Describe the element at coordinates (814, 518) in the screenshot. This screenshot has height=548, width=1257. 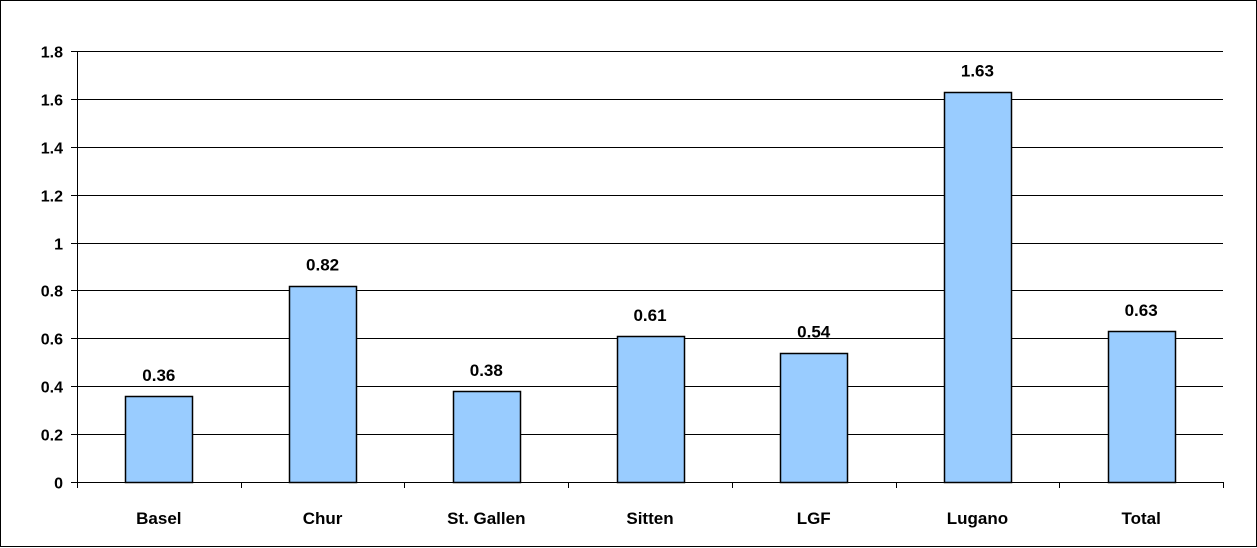
I see `x-category-label: LGF` at that location.